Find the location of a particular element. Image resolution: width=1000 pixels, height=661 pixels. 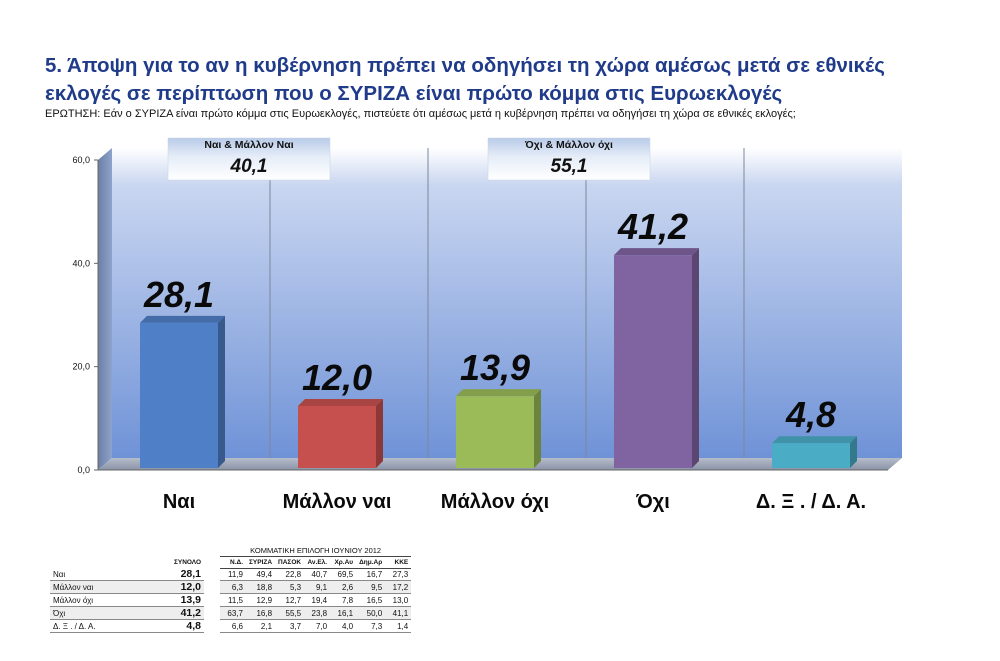

table-party-header: ΣΥΡΙΖΑ is located at coordinates (261, 562).